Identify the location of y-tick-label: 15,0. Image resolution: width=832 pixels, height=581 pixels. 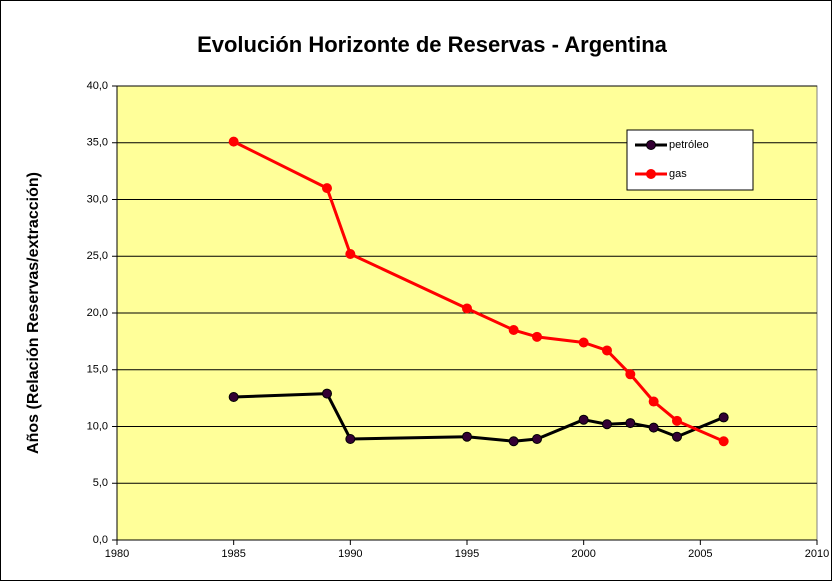
(97, 370).